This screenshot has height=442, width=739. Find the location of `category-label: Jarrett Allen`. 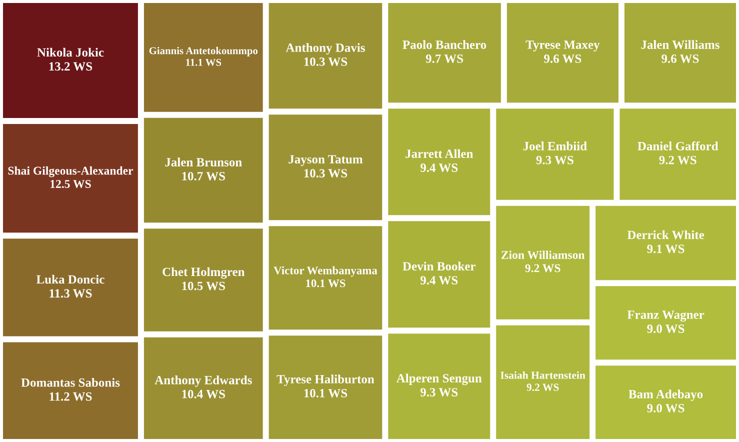

category-label: Jarrett Allen is located at coordinates (440, 153).